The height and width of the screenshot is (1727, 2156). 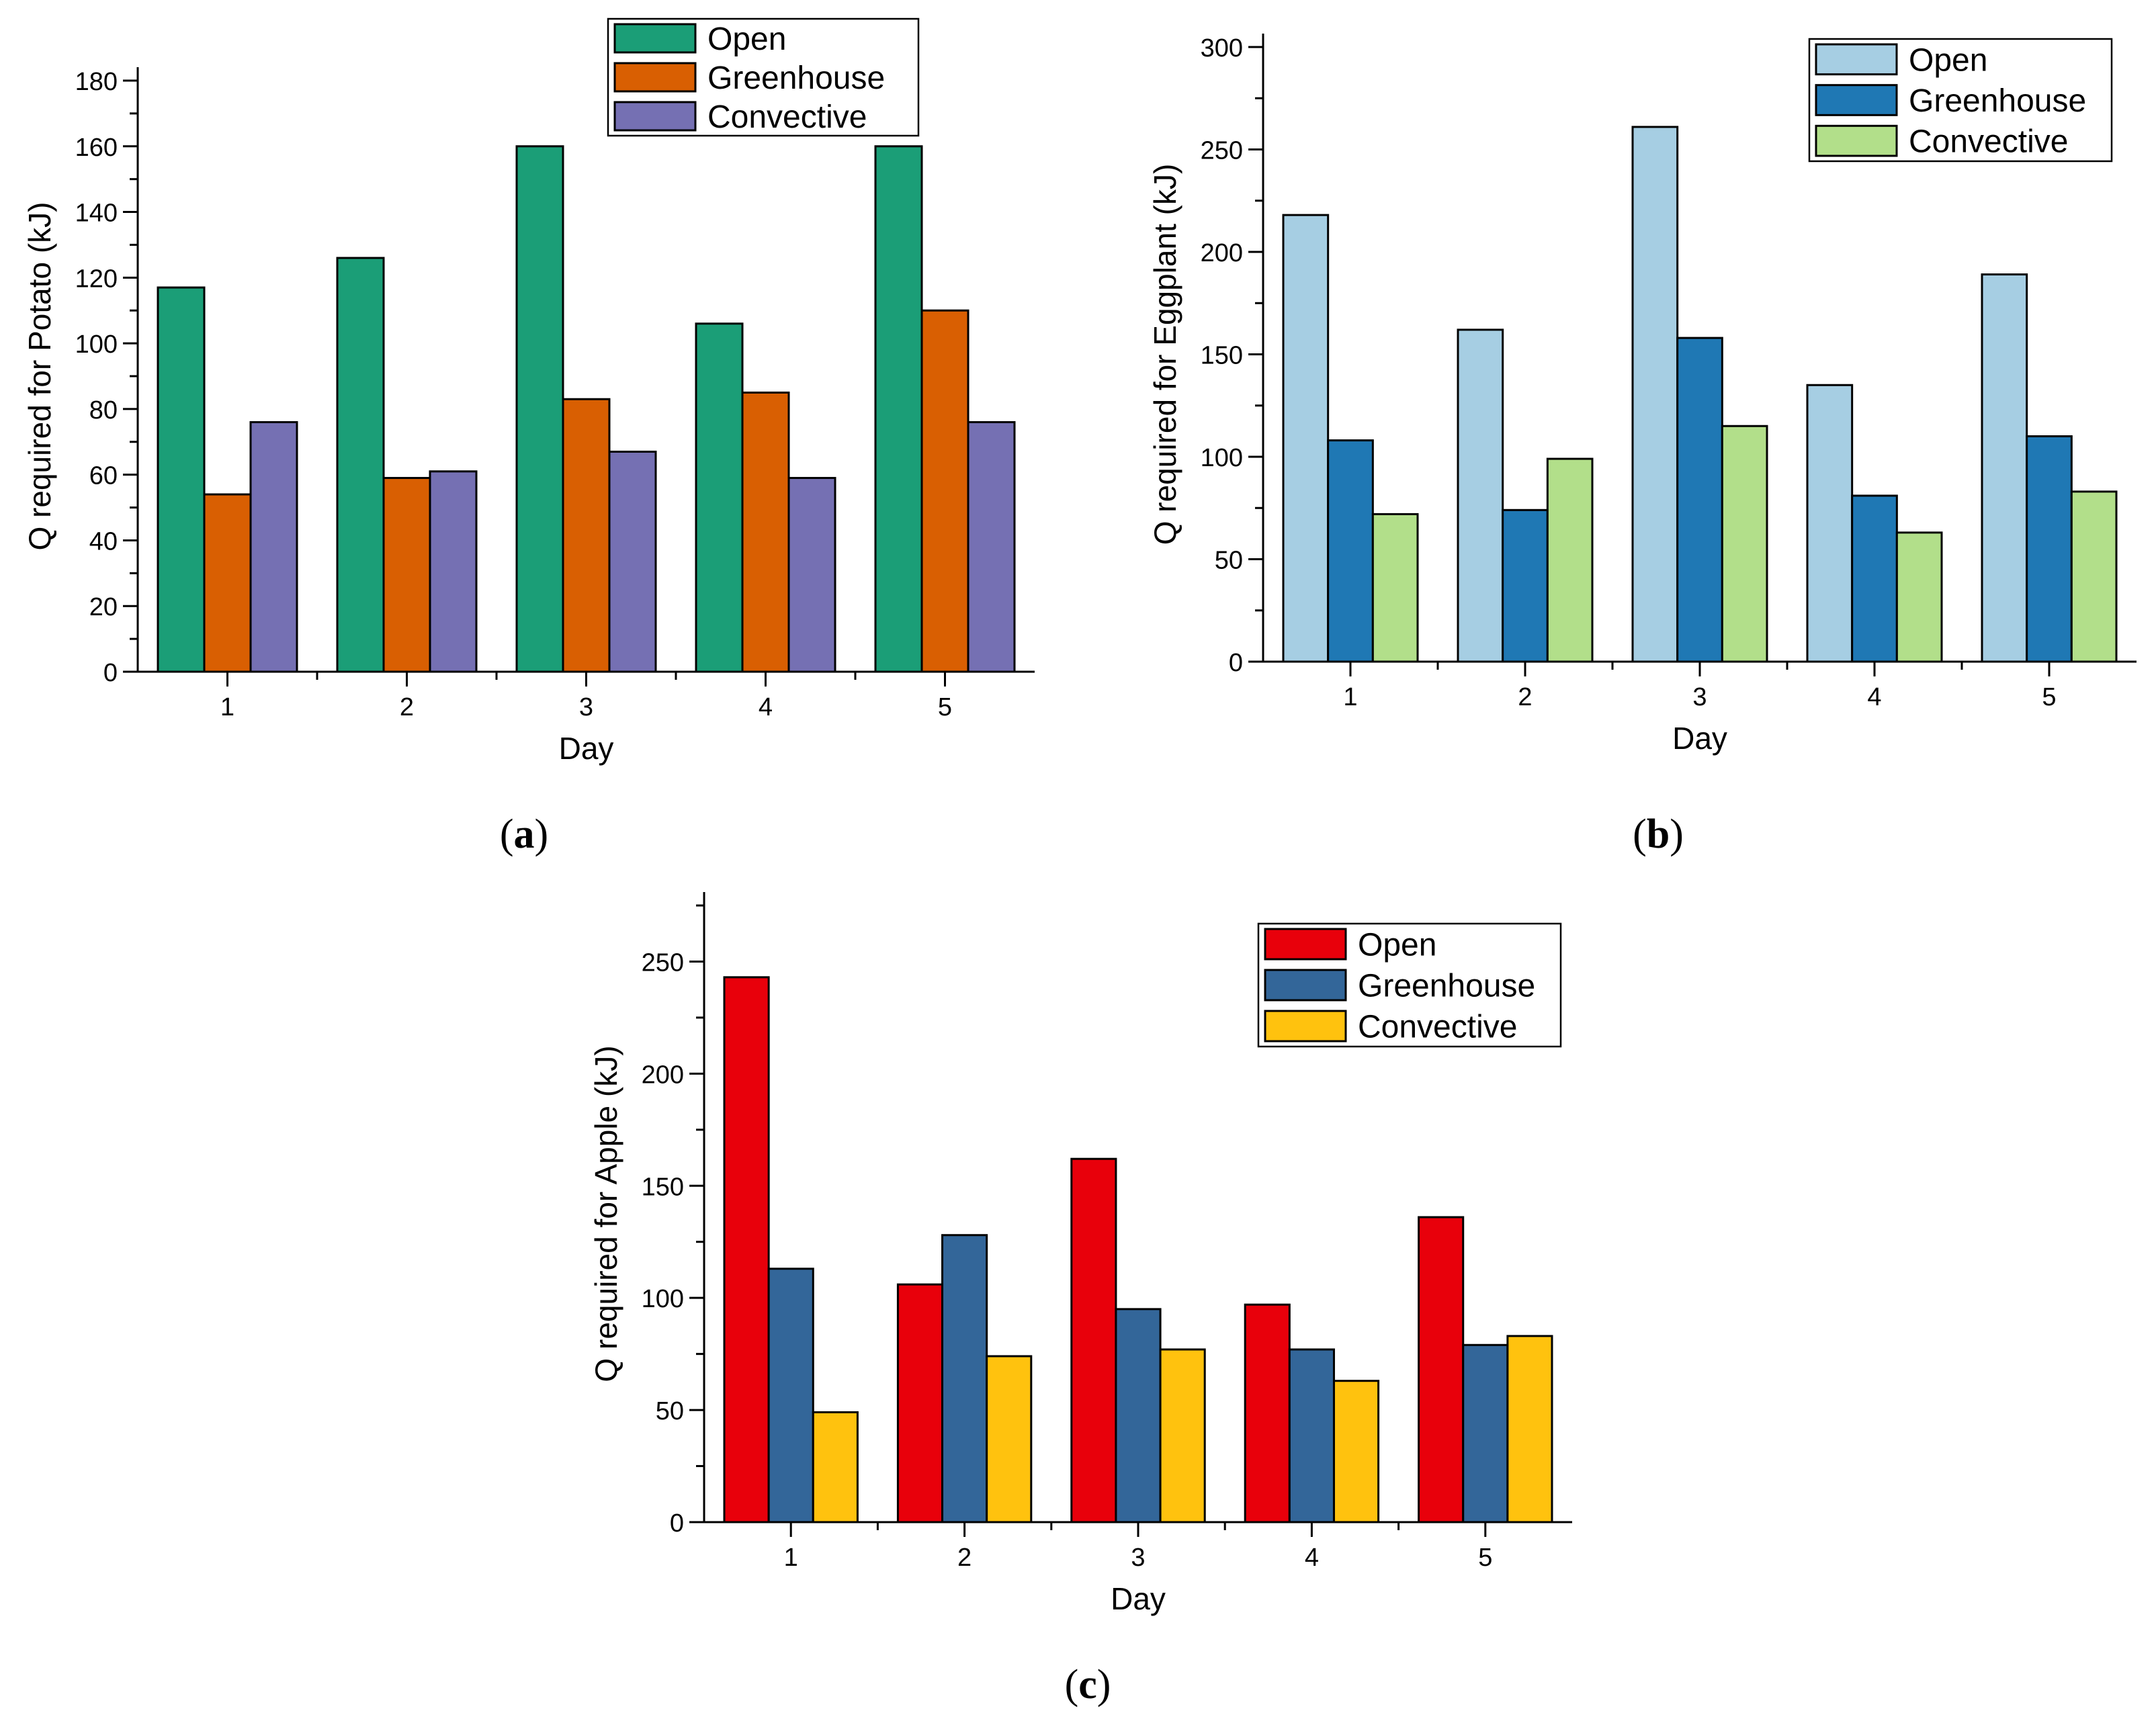 I want to click on y-axis-title: Q required for Apple (kJ), so click(x=606, y=1213).